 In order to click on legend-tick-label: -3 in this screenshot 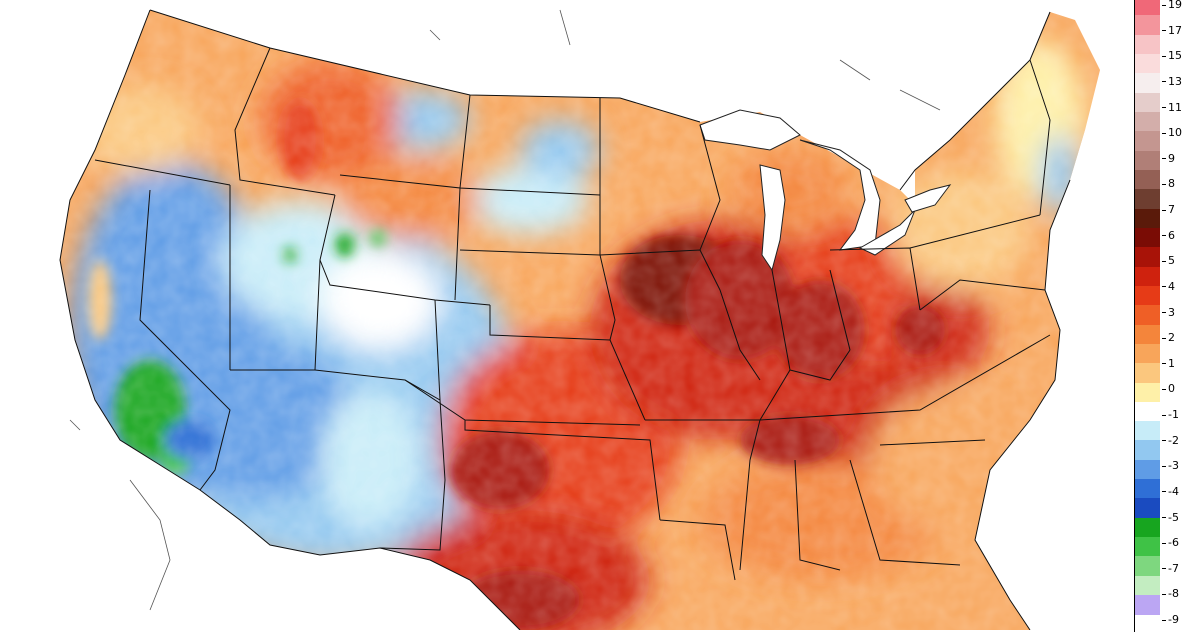, I will do `click(1179, 466)`.